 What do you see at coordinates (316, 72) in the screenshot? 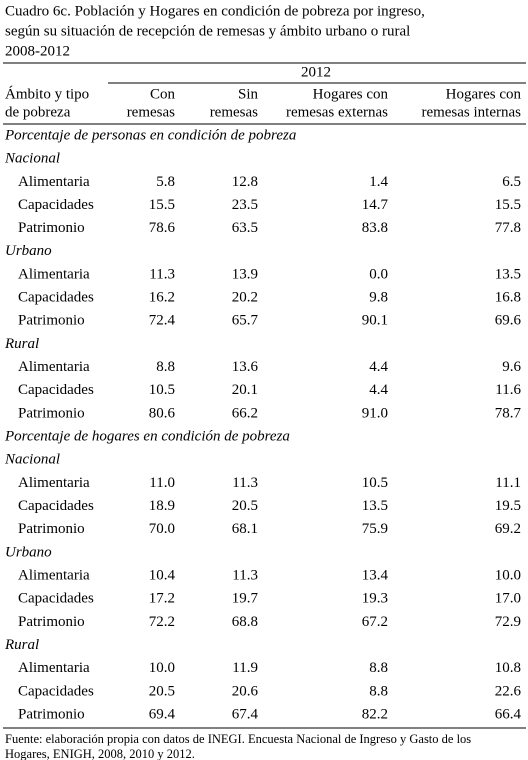
I see `year-header: 2012` at bounding box center [316, 72].